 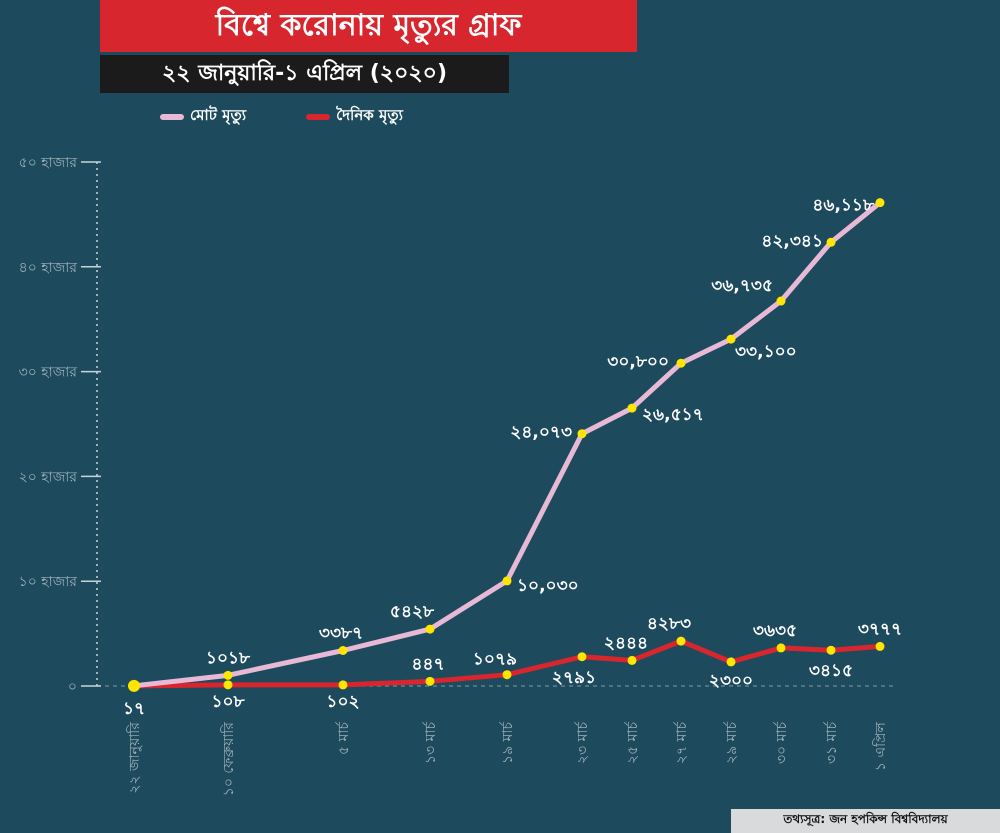 What do you see at coordinates (507, 742) in the screenshot?
I see `x-tick-label: ১৯ মার্চ` at bounding box center [507, 742].